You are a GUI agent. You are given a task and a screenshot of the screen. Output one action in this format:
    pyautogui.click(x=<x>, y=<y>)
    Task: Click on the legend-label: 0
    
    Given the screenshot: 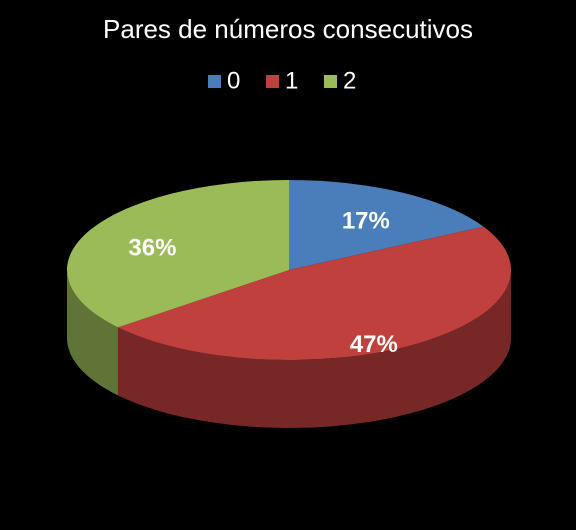 What is the action you would take?
    pyautogui.click(x=233, y=80)
    